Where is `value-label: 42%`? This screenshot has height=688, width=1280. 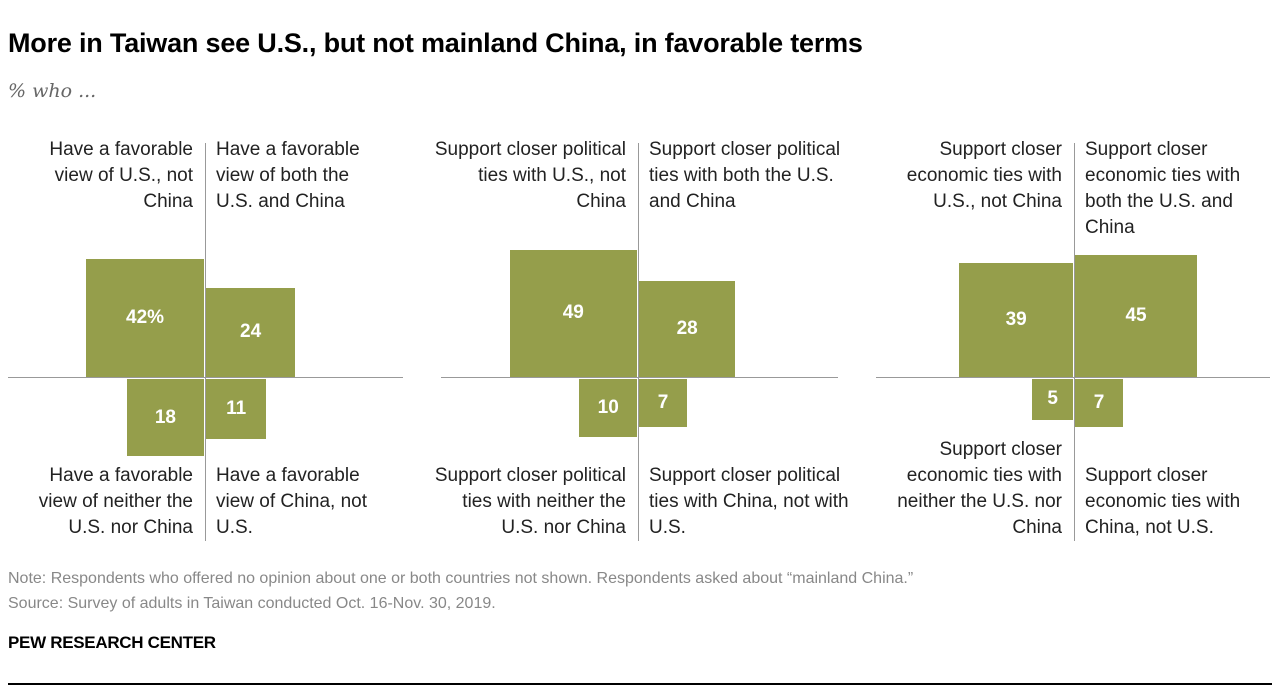 value-label: 42% is located at coordinates (145, 318).